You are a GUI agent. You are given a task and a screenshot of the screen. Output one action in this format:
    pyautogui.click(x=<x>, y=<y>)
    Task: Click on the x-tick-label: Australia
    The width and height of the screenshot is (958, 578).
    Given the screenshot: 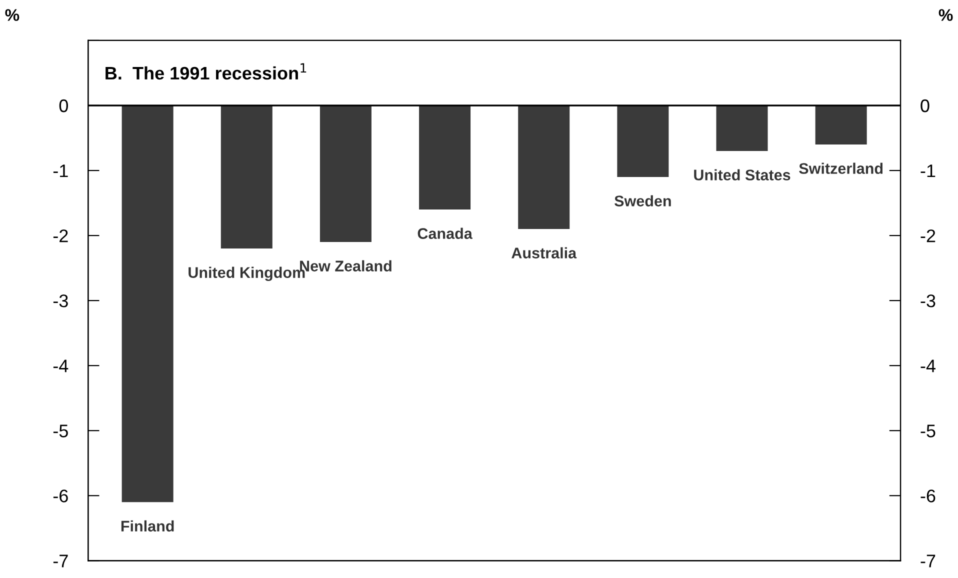 What is the action you would take?
    pyautogui.click(x=544, y=252)
    